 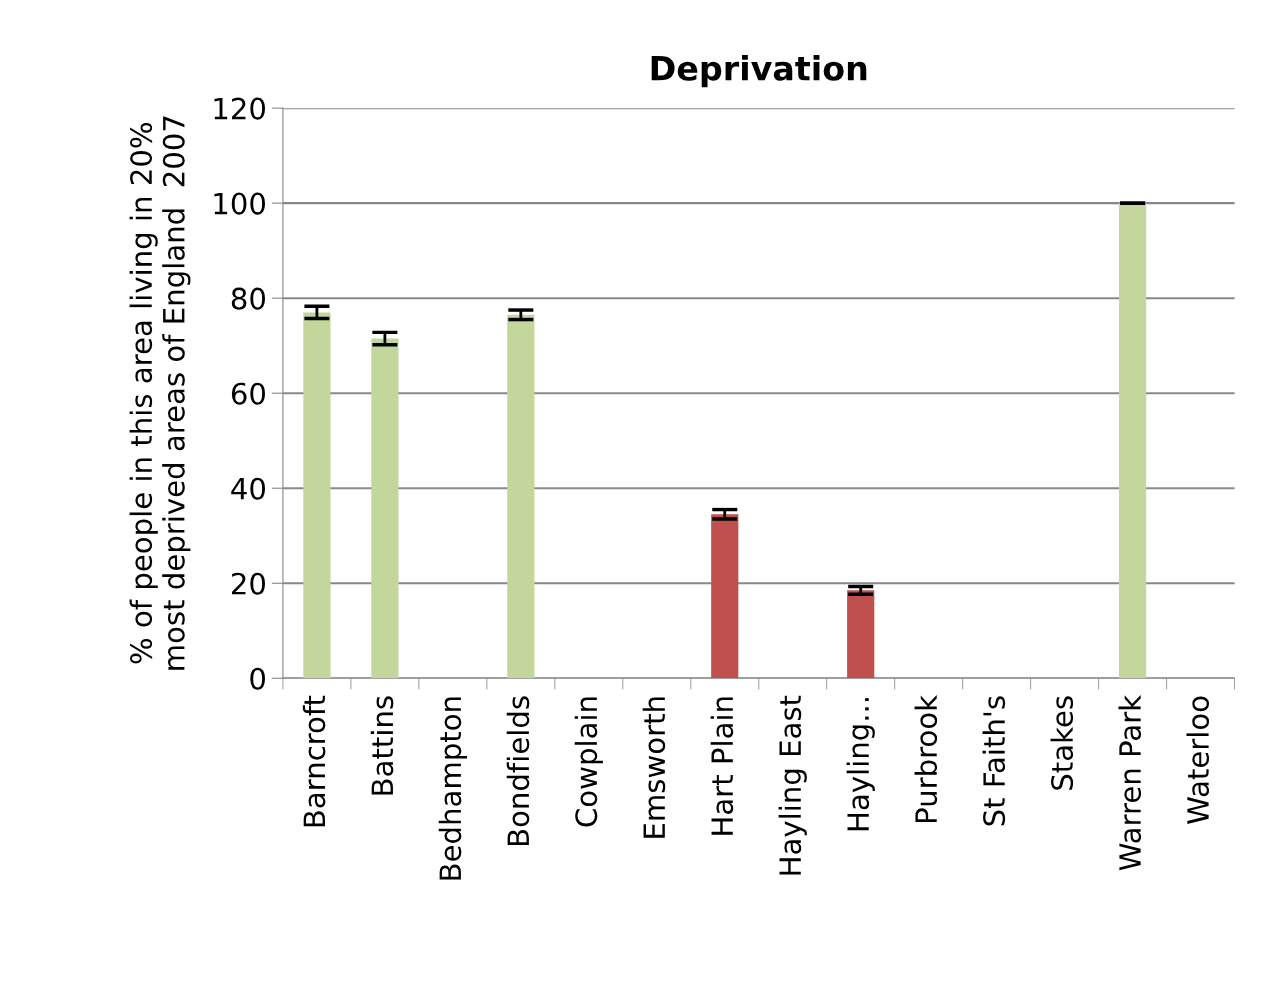 What do you see at coordinates (248, 298) in the screenshot?
I see `y-tick-label: 80` at bounding box center [248, 298].